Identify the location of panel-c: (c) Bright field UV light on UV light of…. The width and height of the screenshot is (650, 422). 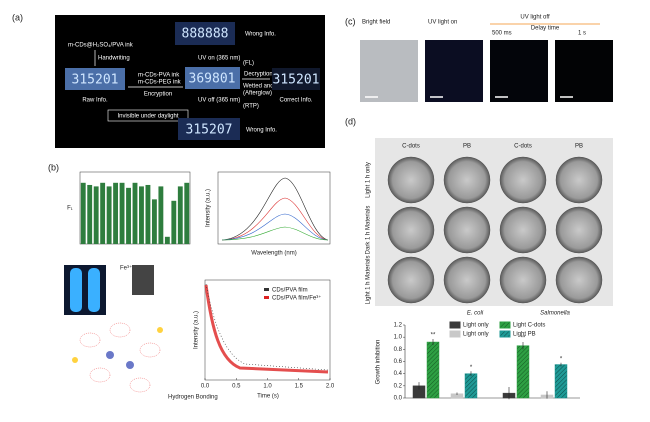
(479, 58).